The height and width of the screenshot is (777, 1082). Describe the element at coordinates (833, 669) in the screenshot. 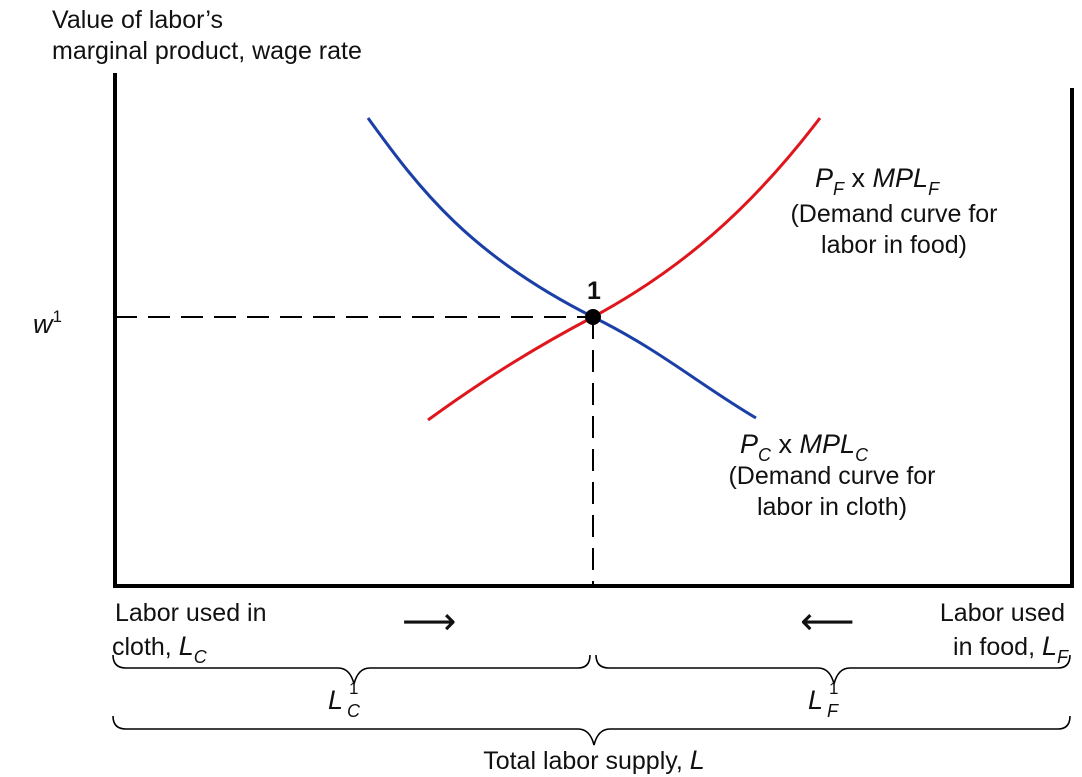

I see `food-labor-brace` at that location.